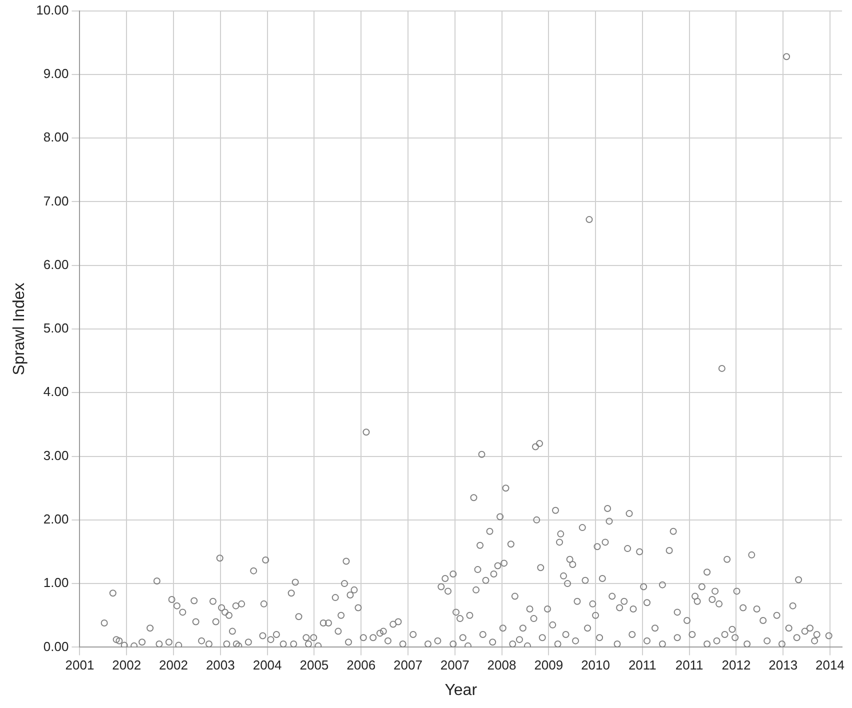 The width and height of the screenshot is (852, 708). Describe the element at coordinates (56, 455) in the screenshot. I see `y-tick-label: 3.00` at that location.